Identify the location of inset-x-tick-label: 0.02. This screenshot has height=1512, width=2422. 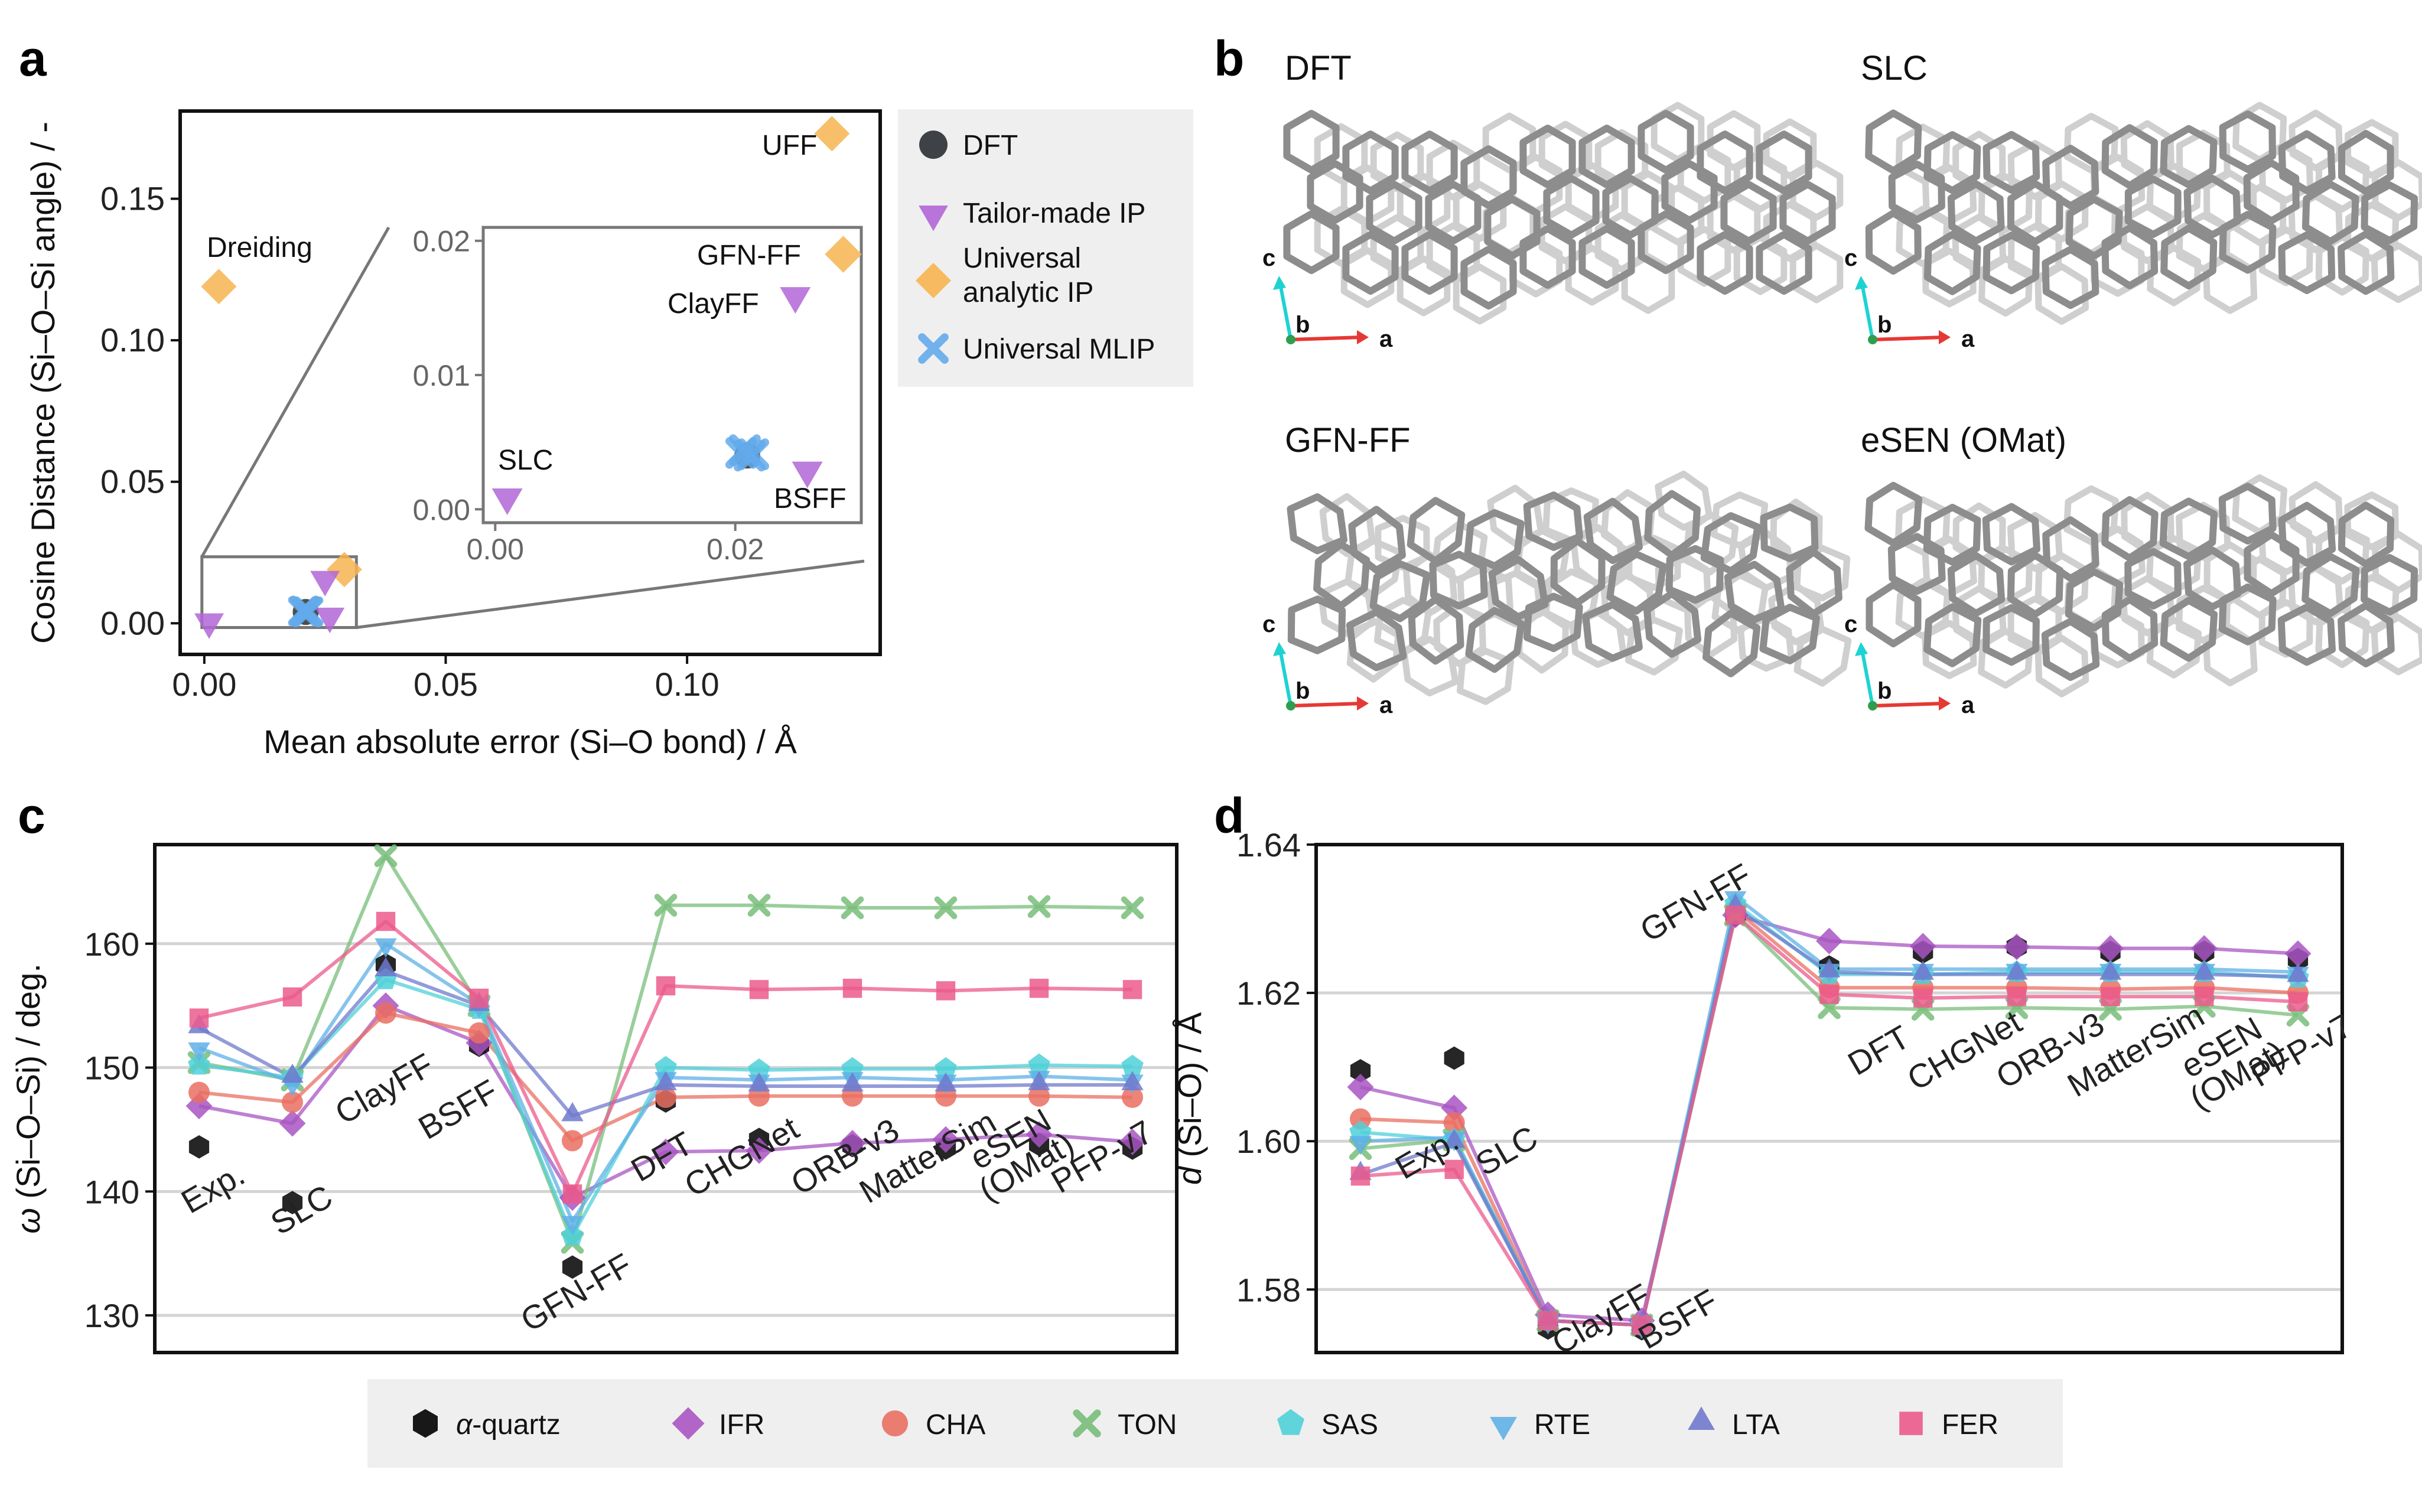
(735, 549).